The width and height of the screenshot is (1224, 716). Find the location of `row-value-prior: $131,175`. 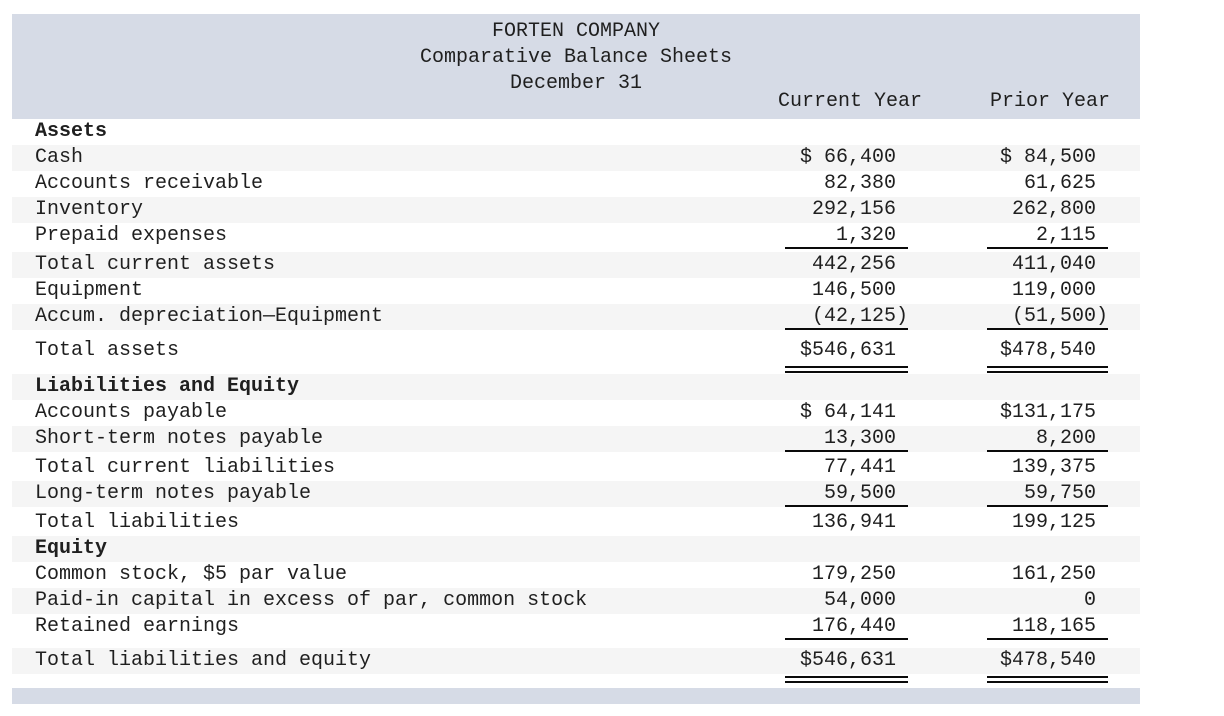

row-value-prior: $131,175 is located at coordinates (1047, 412).